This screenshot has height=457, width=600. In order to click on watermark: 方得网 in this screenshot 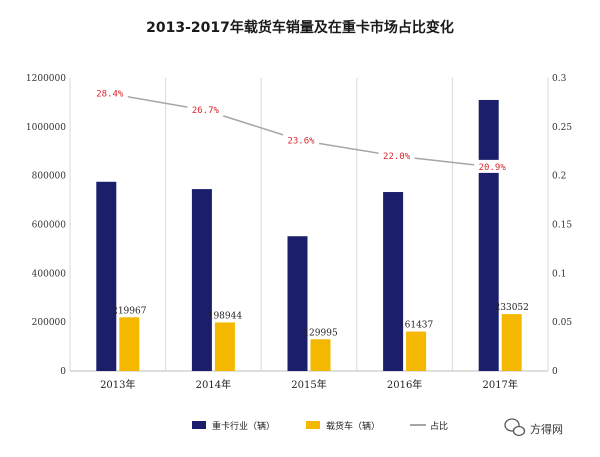, I will do `click(533, 427)`.